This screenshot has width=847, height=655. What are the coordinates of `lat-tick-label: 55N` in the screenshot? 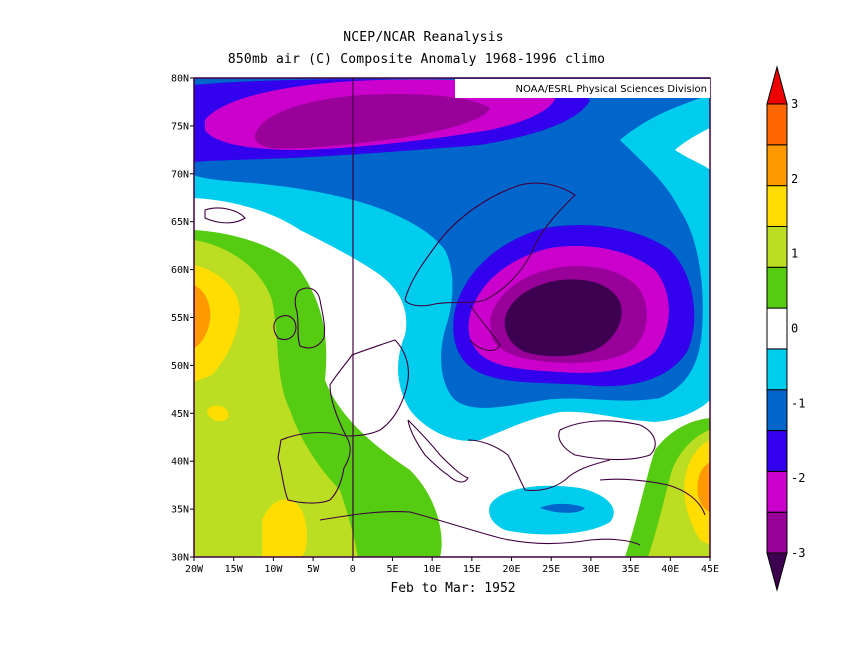 It's located at (180, 318).